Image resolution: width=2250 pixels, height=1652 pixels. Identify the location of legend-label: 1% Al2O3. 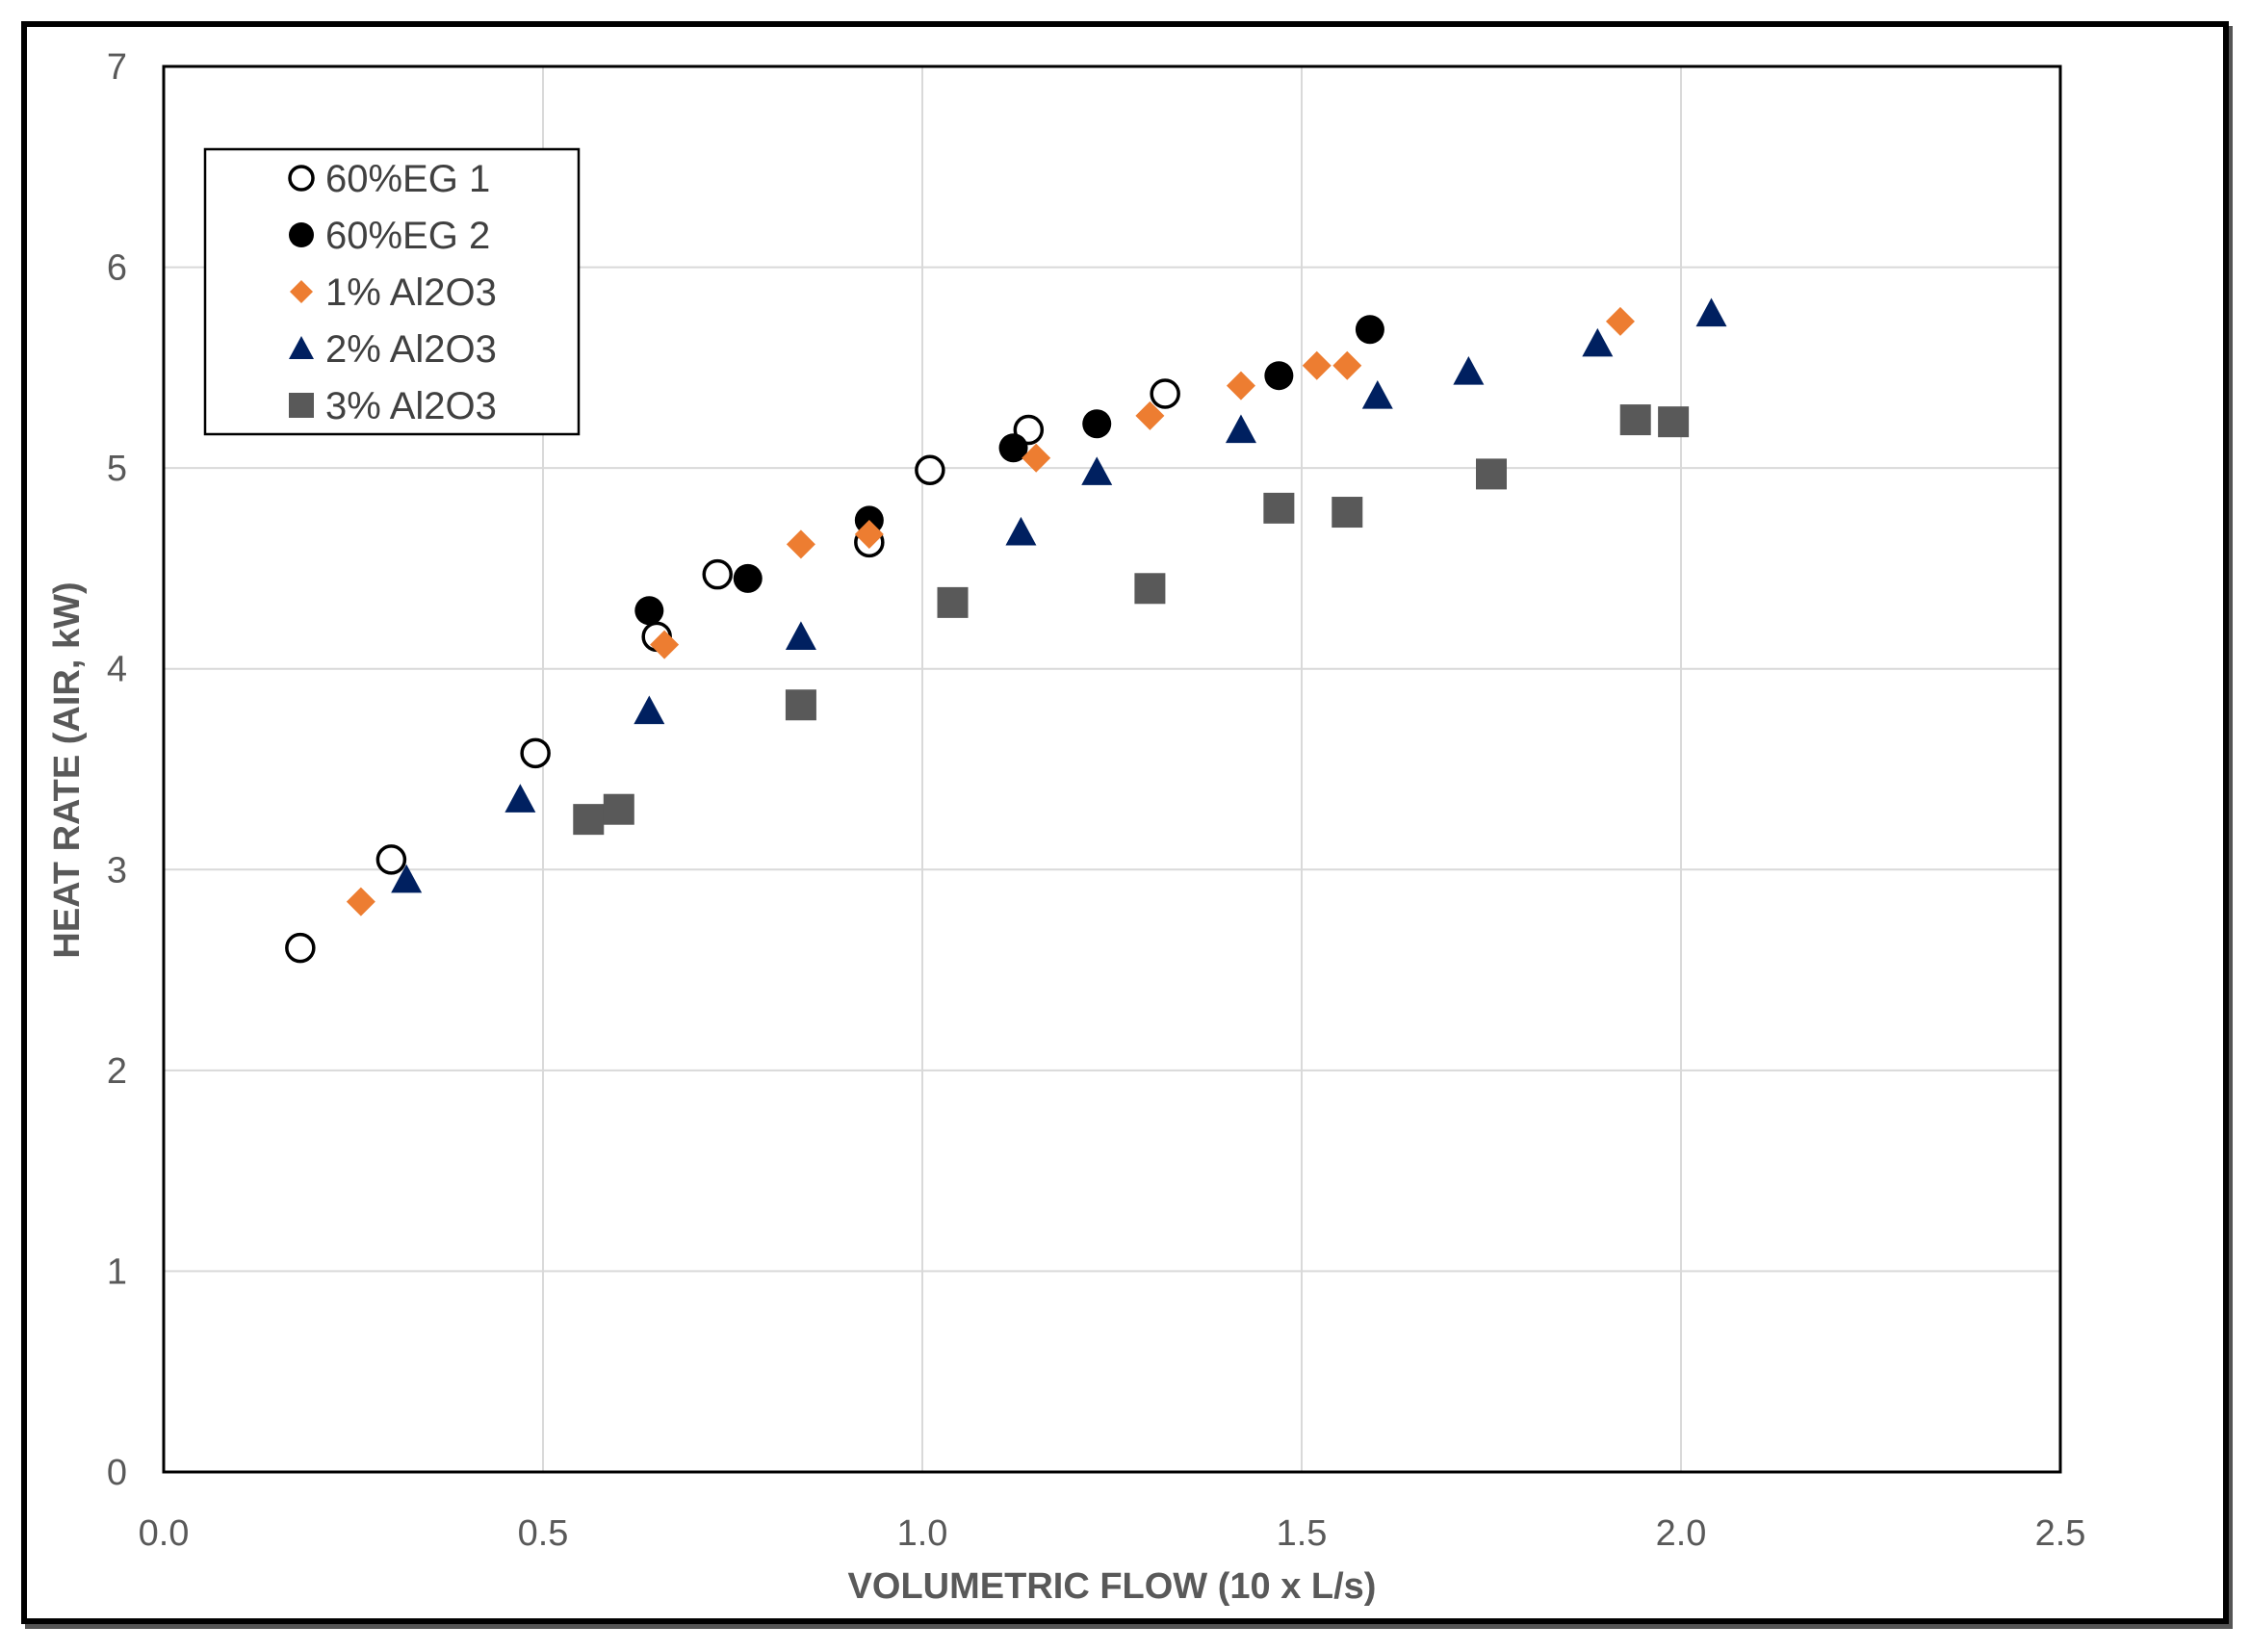
(411, 292).